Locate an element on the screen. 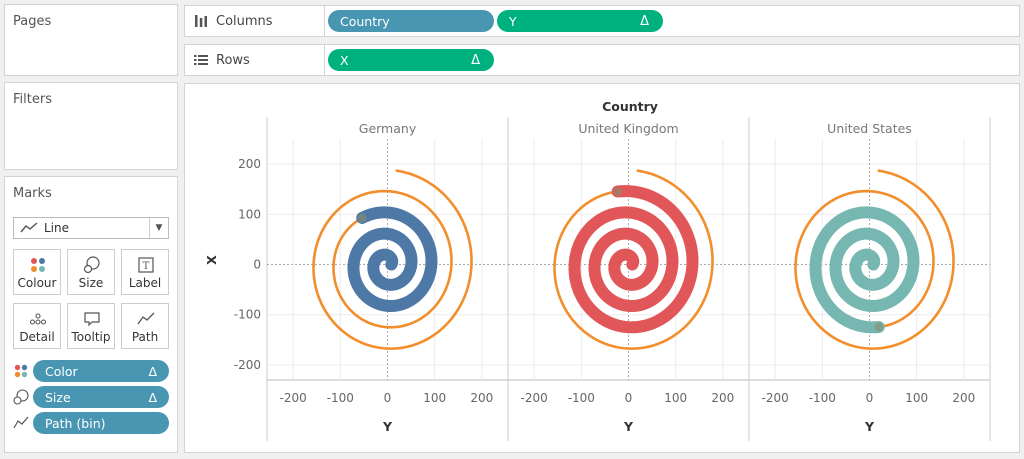 Image resolution: width=1024 pixels, height=459 pixels. marks-panel: Marks Line ▼ Colour Size T Label is located at coordinates (91, 314).